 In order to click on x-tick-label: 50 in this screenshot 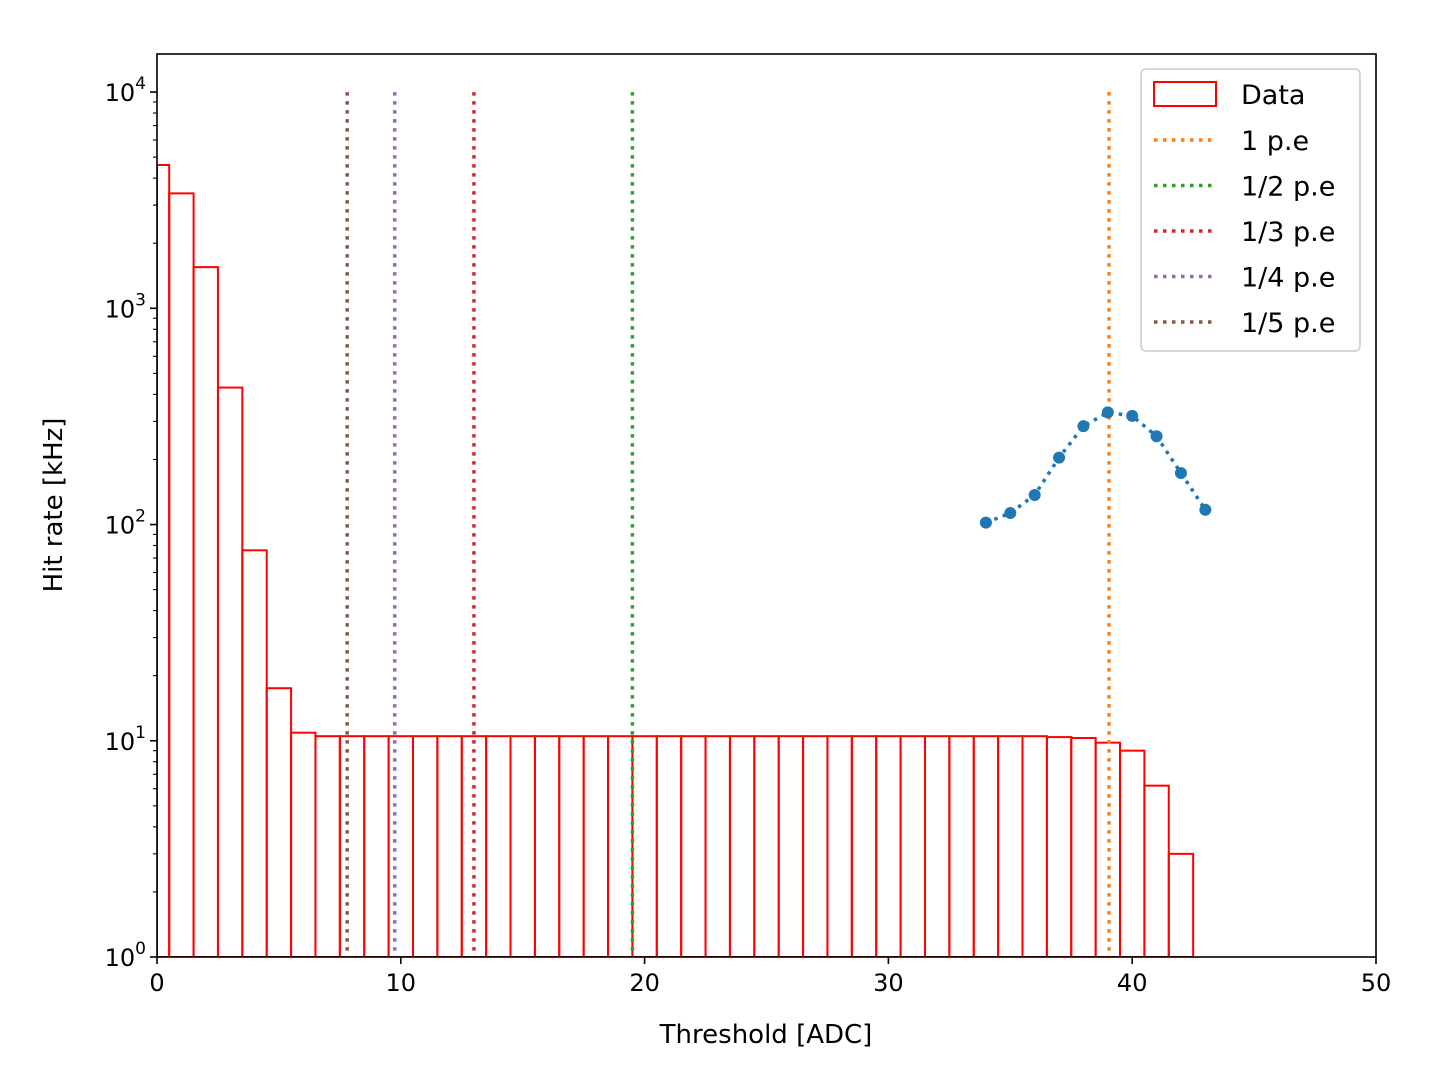, I will do `click(1376, 983)`.